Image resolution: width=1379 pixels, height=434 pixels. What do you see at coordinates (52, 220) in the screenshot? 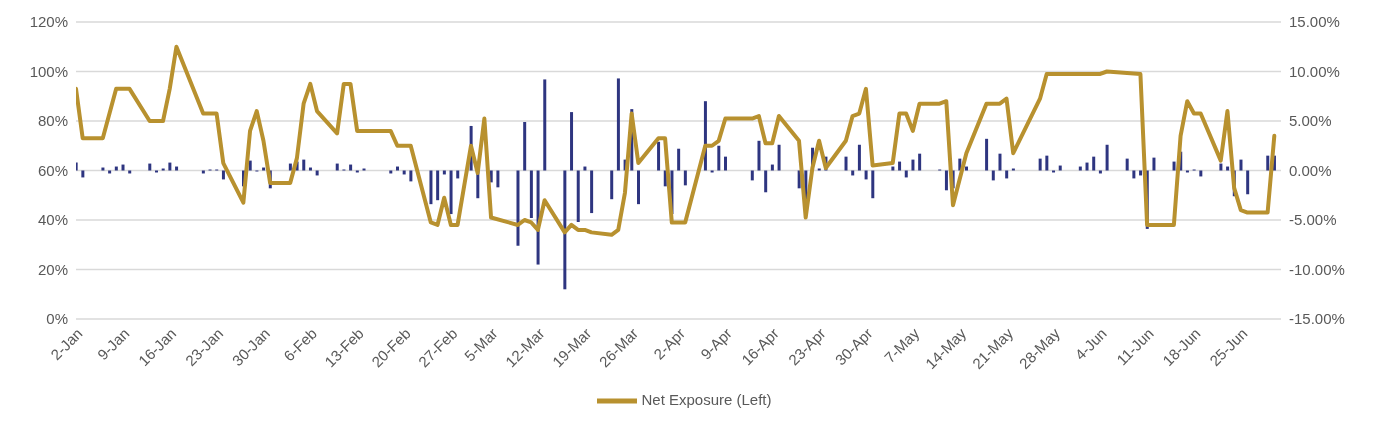
I see `y-tick-label: 40%` at bounding box center [52, 220].